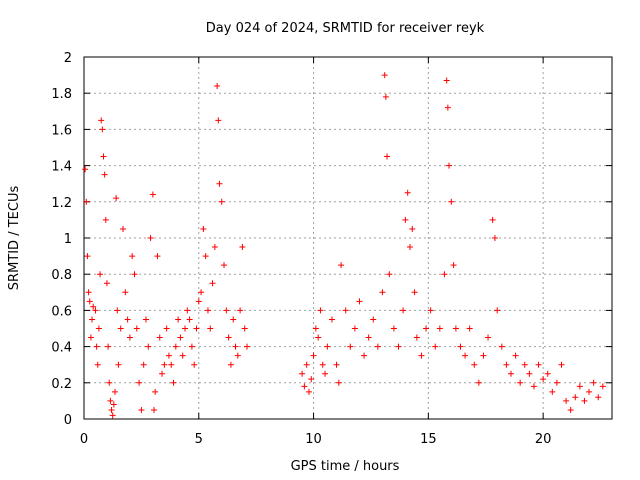  What do you see at coordinates (61, 203) in the screenshot?
I see `y-tick-label: 1.2` at bounding box center [61, 203].